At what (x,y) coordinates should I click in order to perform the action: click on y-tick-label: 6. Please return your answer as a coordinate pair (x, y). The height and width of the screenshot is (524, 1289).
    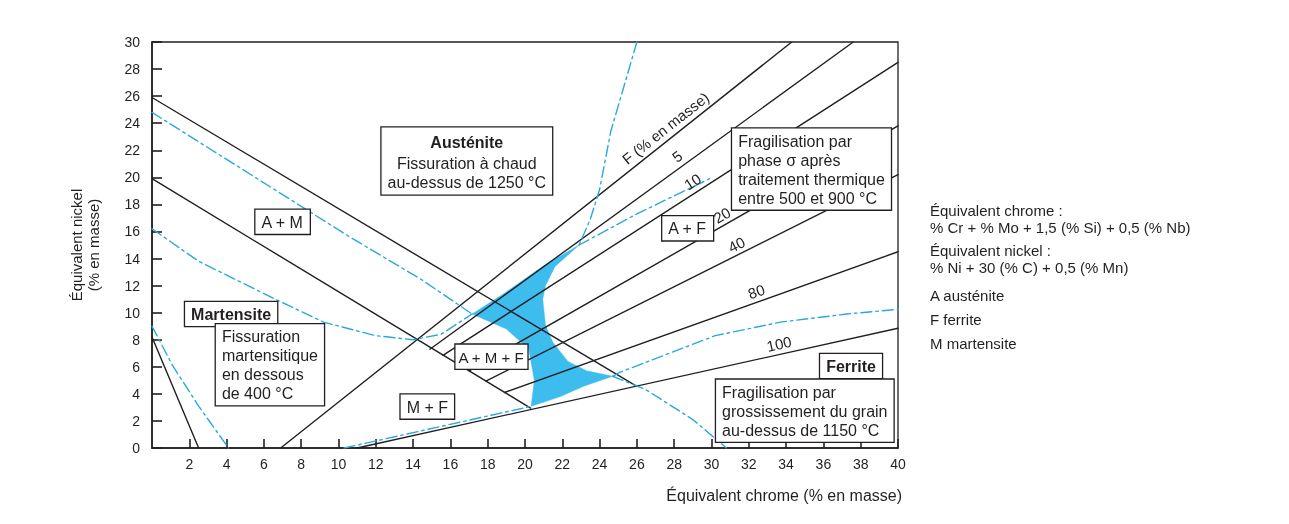
    Looking at the image, I should click on (136, 366).